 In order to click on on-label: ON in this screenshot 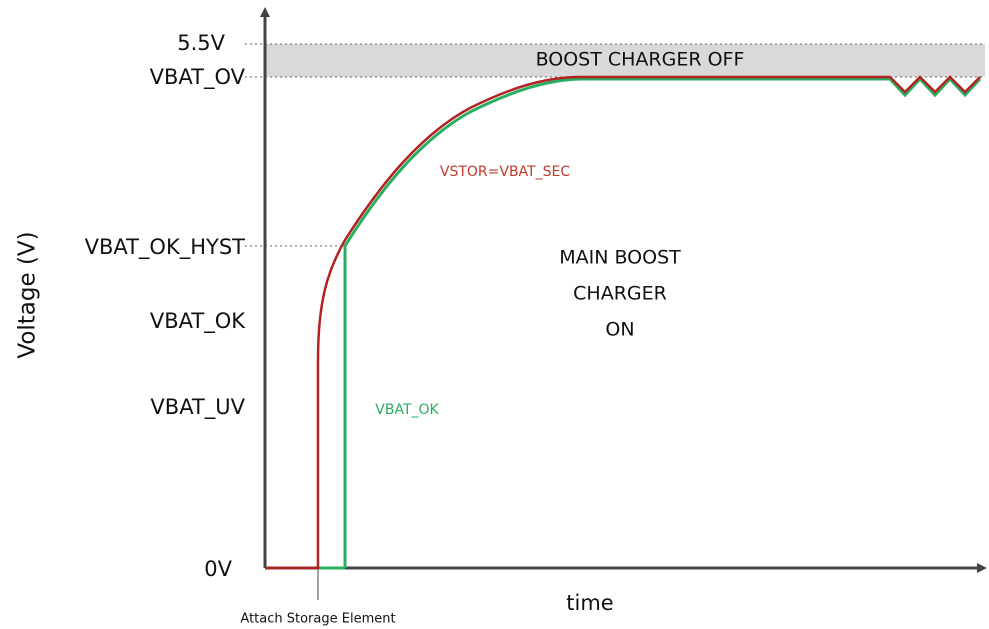, I will do `click(619, 330)`.